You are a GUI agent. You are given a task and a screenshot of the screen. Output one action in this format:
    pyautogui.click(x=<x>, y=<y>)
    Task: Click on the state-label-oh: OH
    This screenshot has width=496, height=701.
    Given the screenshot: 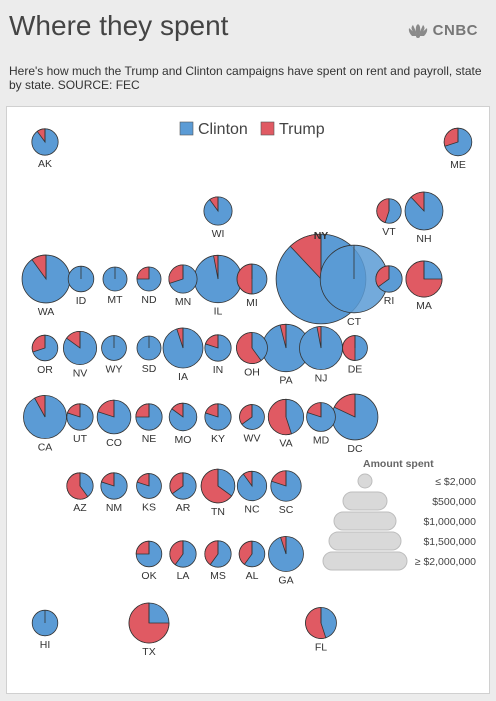 What is the action you would take?
    pyautogui.click(x=252, y=372)
    